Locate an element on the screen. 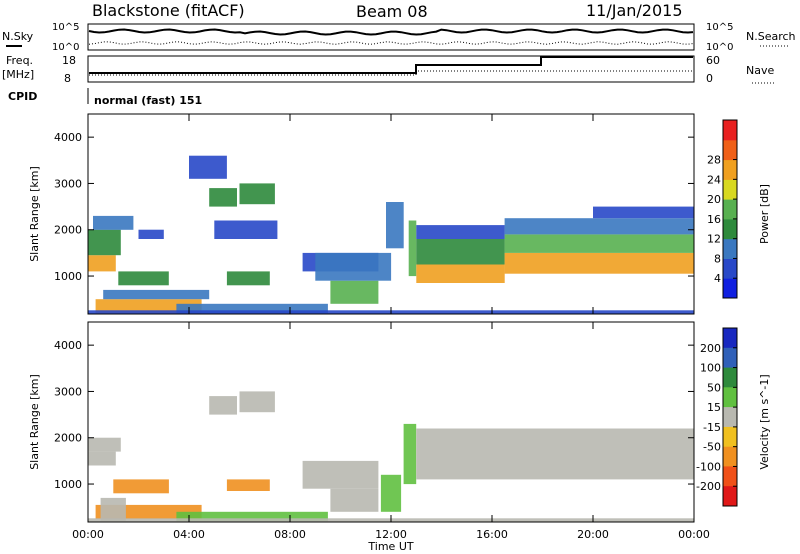 The width and height of the screenshot is (800, 554). nsky-frame is located at coordinates (391, 37).